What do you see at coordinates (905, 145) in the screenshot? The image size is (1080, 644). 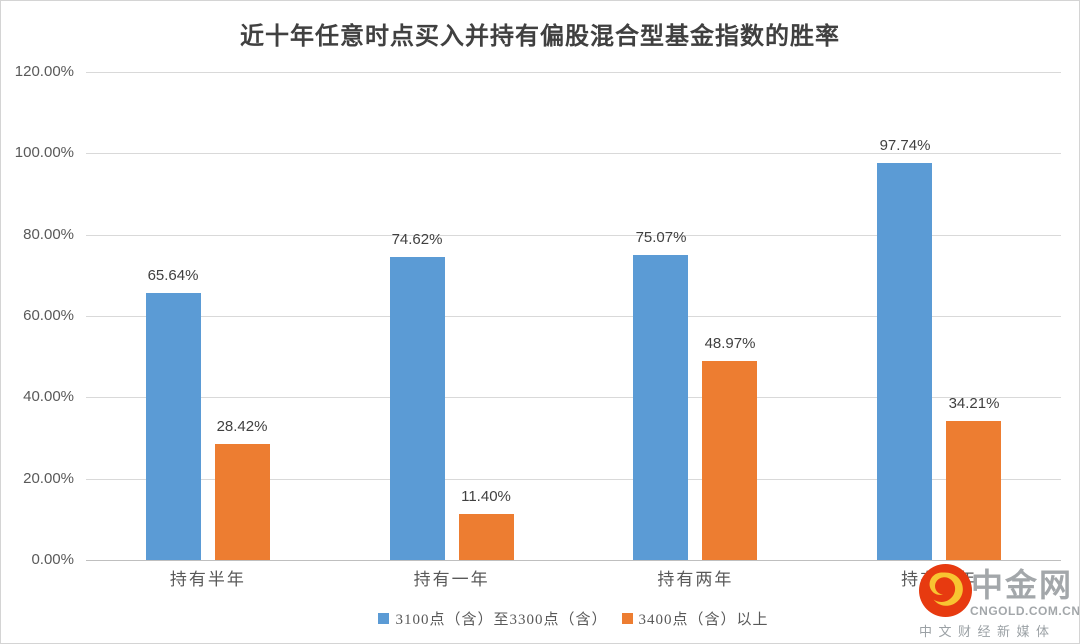 I see `bar-value-label: 97.74%` at bounding box center [905, 145].